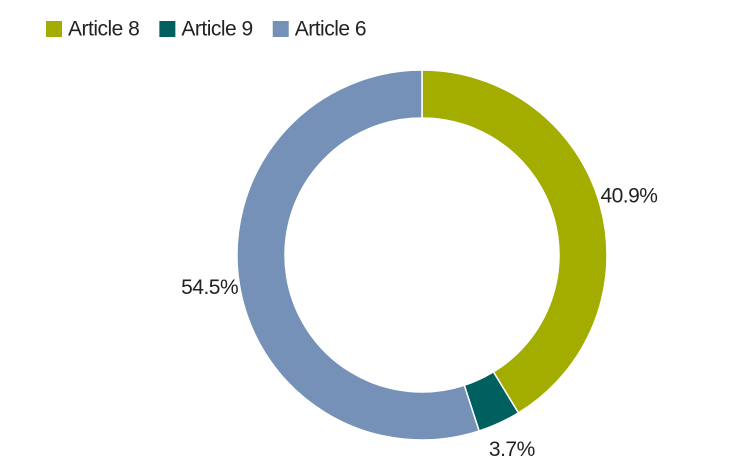 This screenshot has width=740, height=472. I want to click on data-label: 54.5%, so click(209, 287).